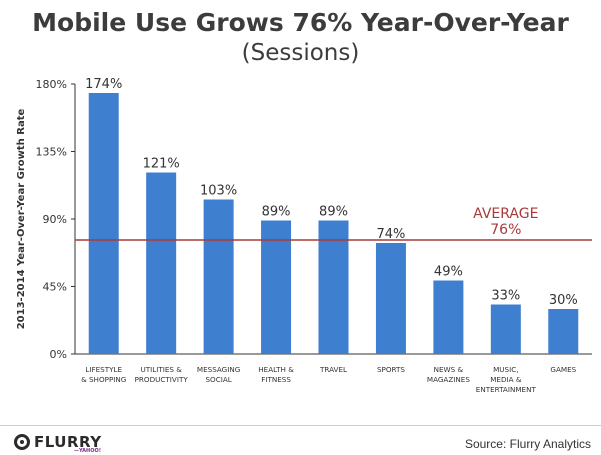 The image size is (601, 455). I want to click on source-note: Source: Flurry Analytics, so click(527, 444).